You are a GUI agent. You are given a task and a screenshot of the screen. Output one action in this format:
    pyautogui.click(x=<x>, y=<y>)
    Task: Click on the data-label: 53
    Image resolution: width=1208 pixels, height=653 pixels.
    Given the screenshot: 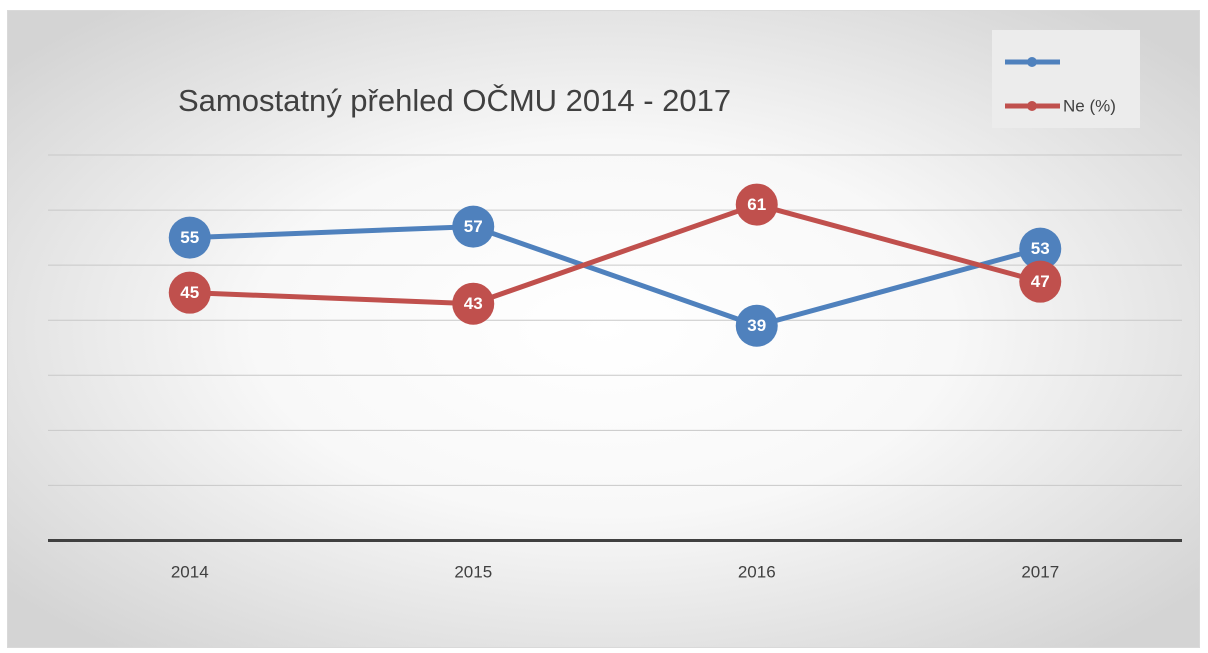 What is the action you would take?
    pyautogui.click(x=1040, y=248)
    